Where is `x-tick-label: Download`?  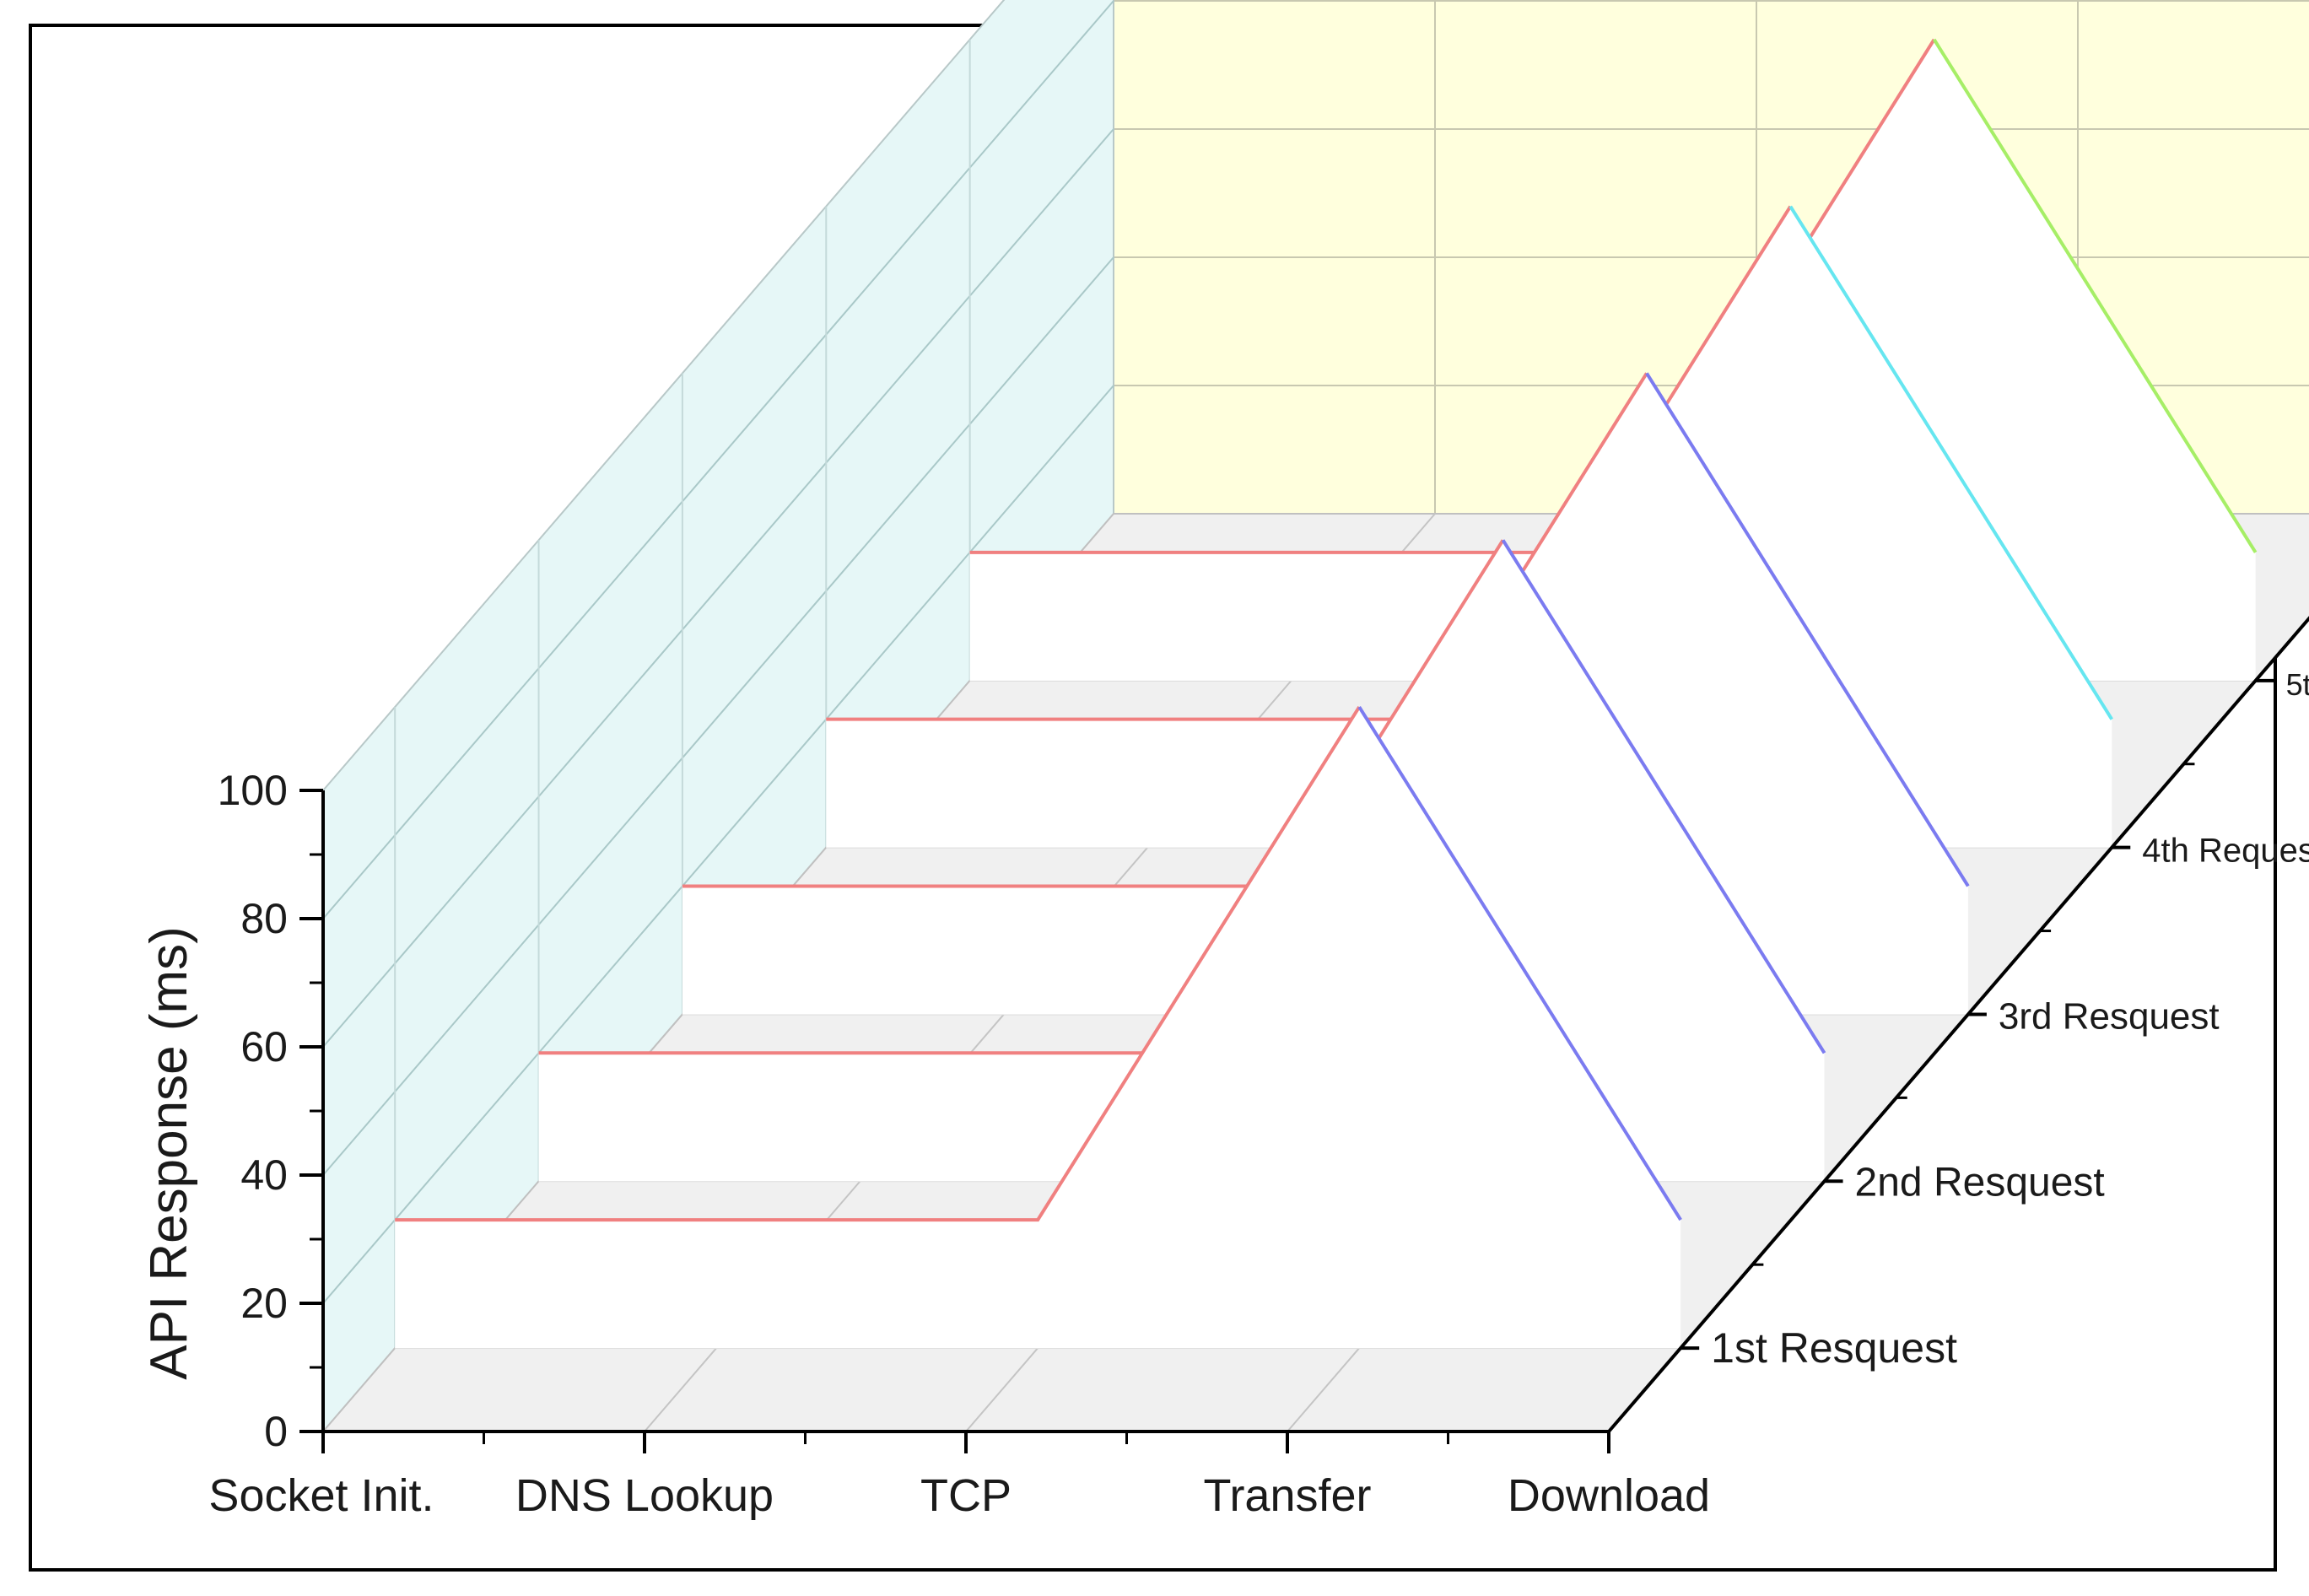
x-tick-label: Download is located at coordinates (1609, 1496).